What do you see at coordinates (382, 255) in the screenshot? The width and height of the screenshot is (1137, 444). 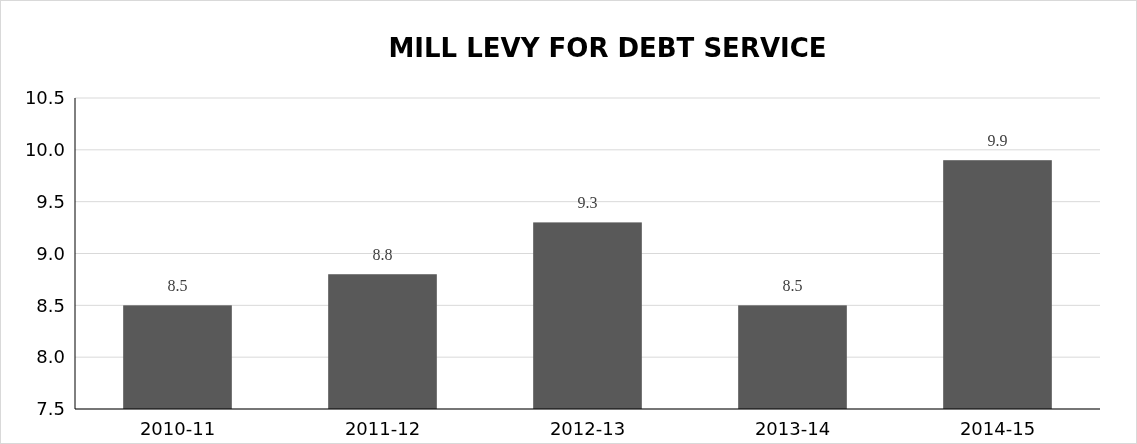 I see `data-label: 8.8` at bounding box center [382, 255].